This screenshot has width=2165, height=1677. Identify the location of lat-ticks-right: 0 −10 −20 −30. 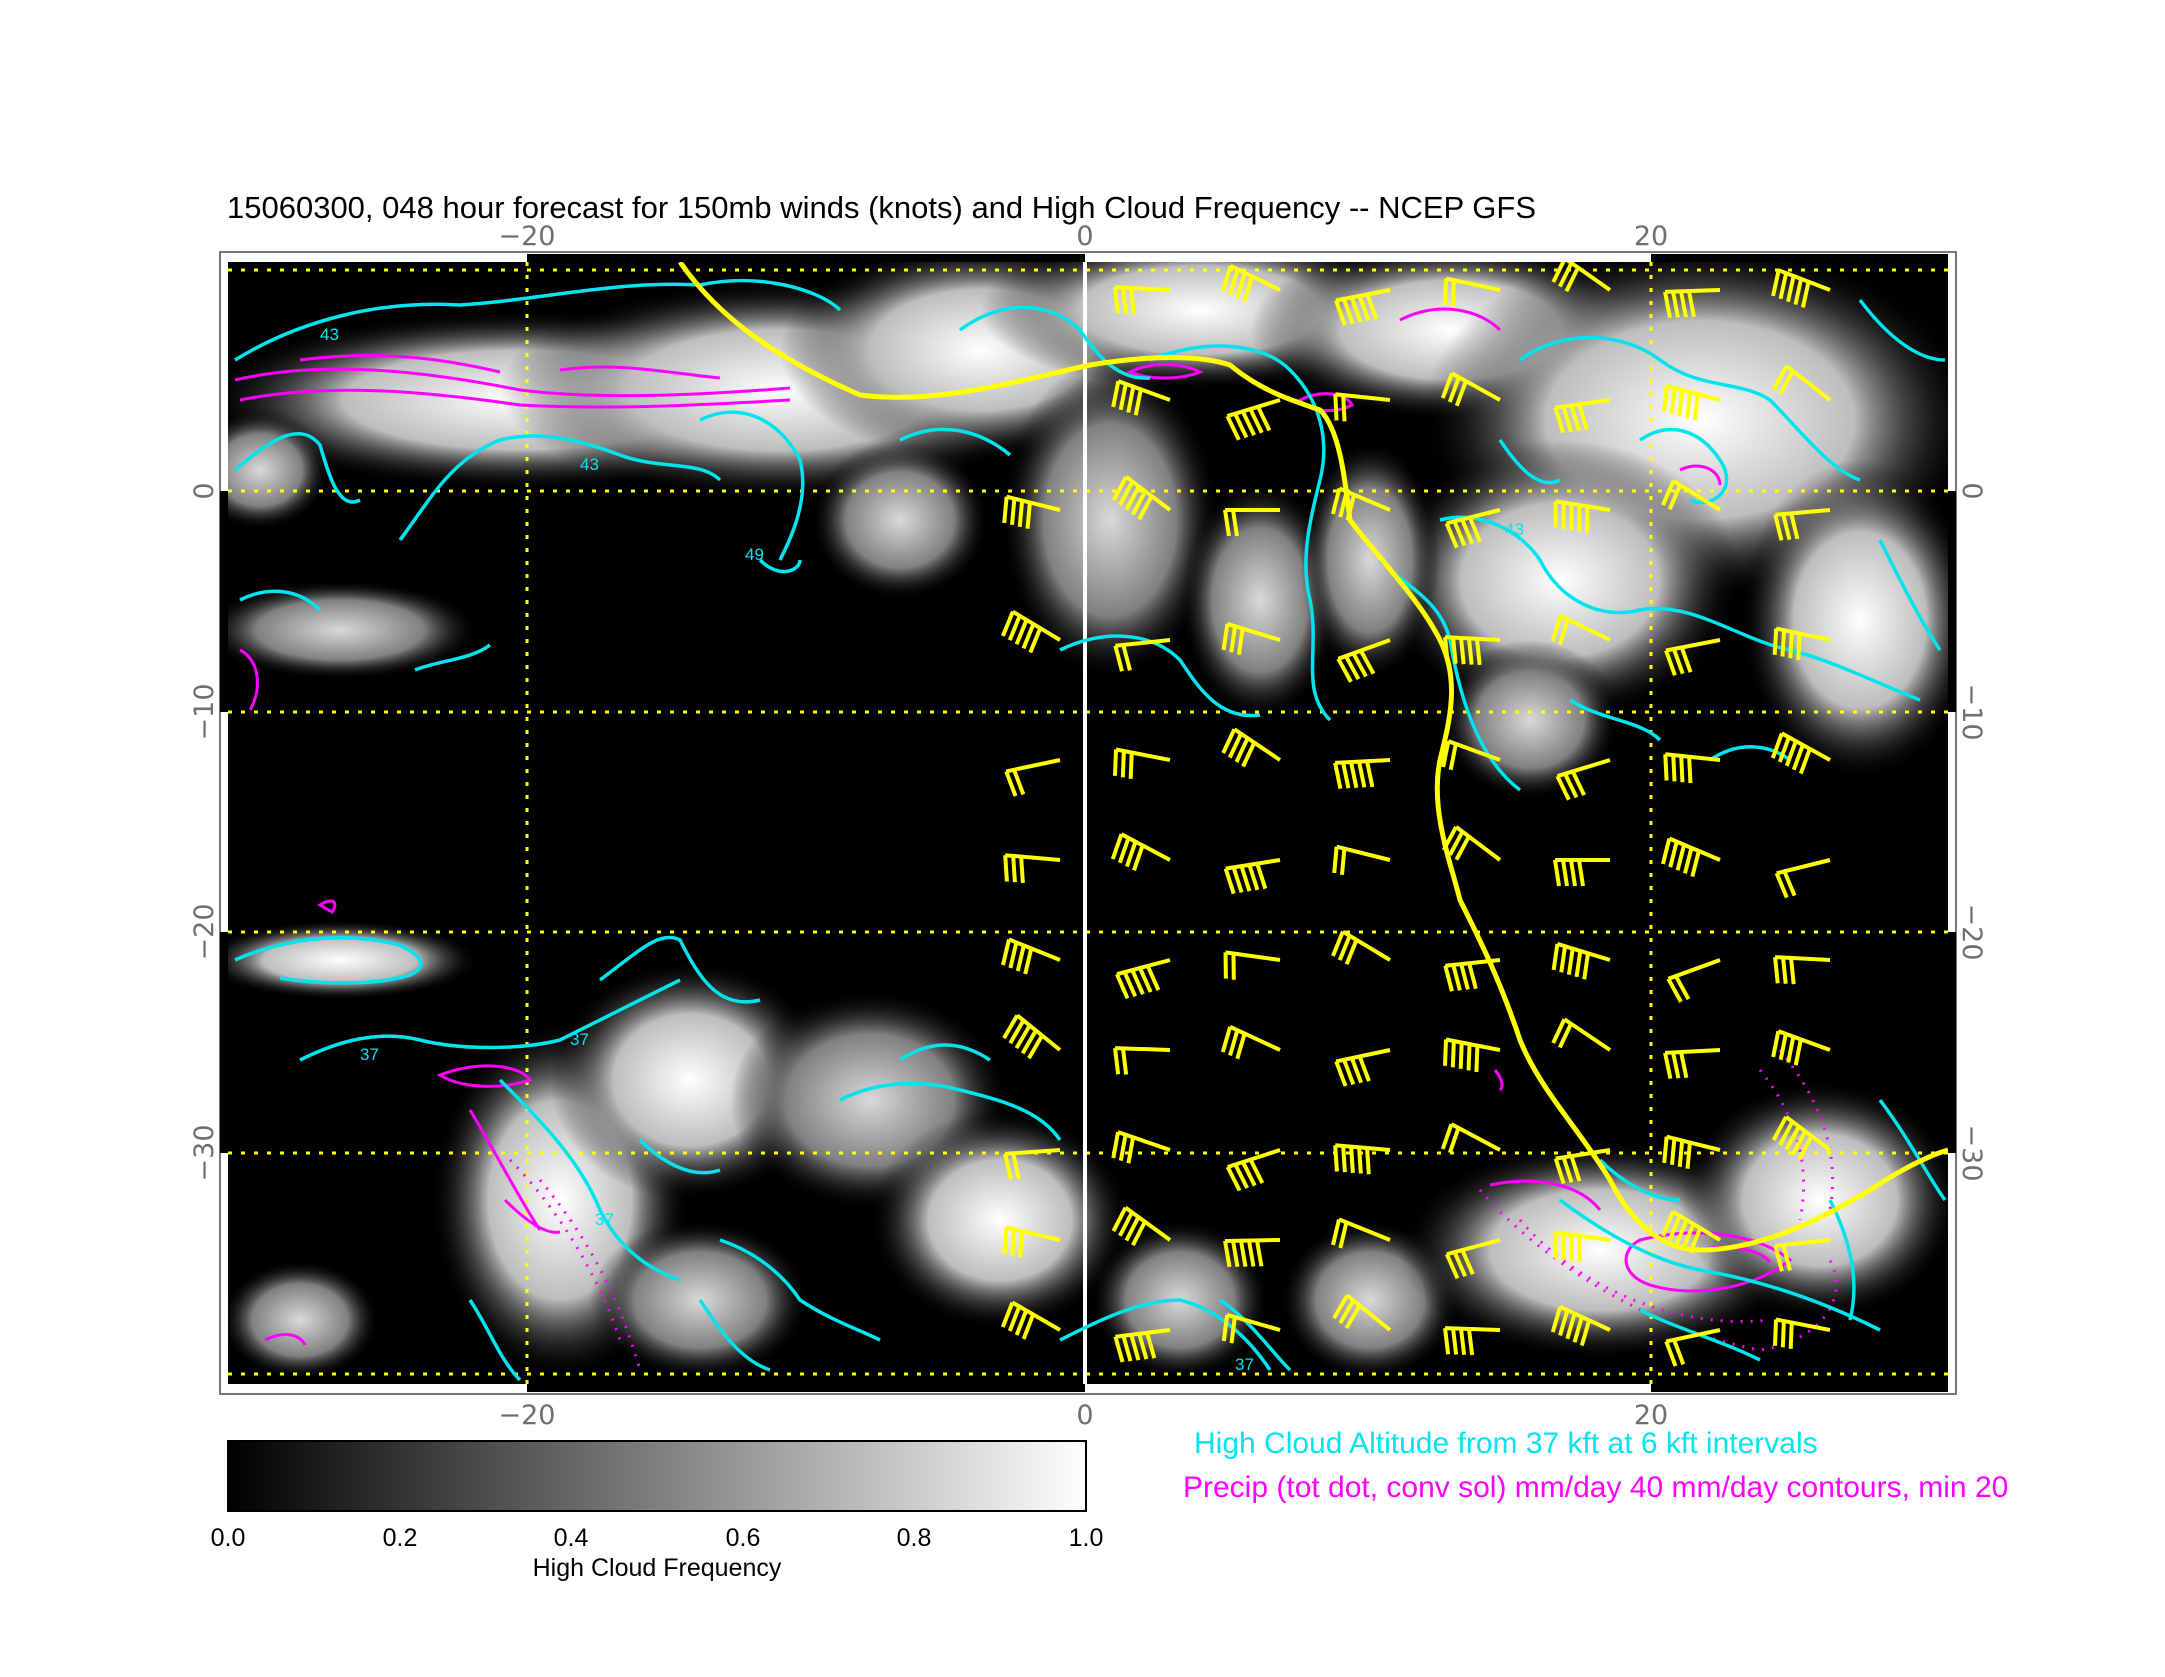
(1971, 831).